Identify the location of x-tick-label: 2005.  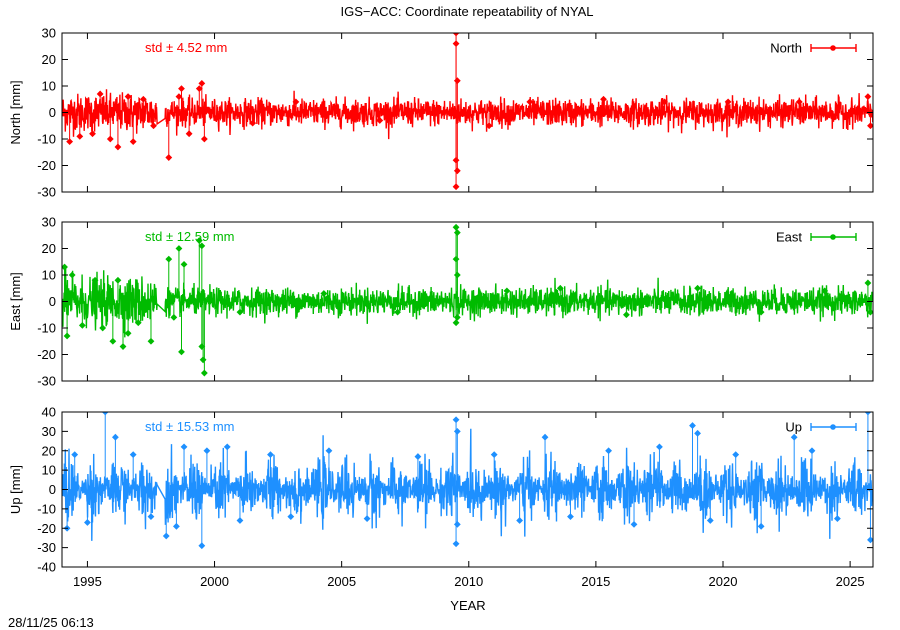
(341, 581).